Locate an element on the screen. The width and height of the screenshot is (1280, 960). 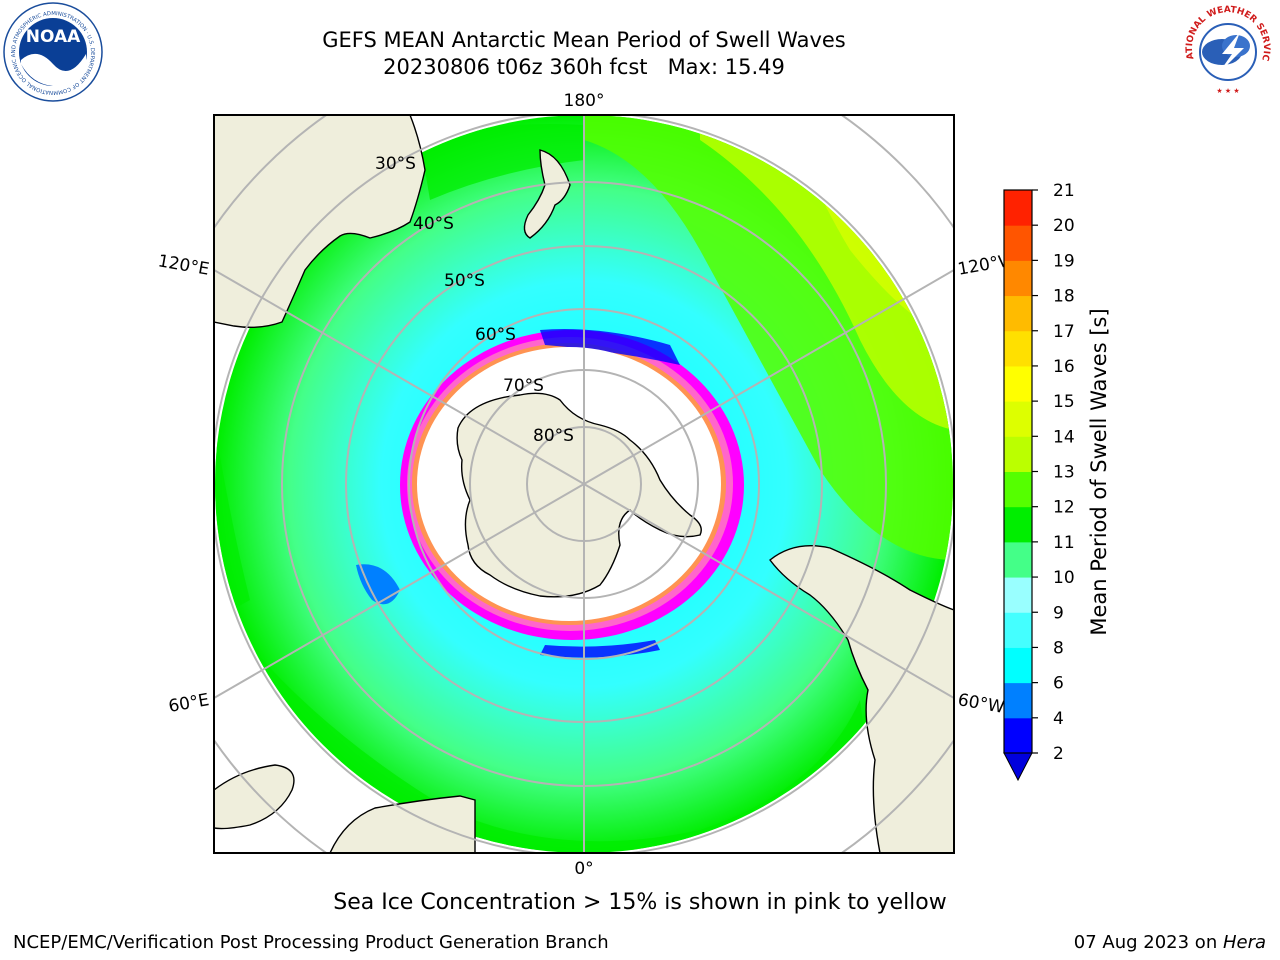
colorbar-tick-label: 16 is located at coordinates (1064, 367).